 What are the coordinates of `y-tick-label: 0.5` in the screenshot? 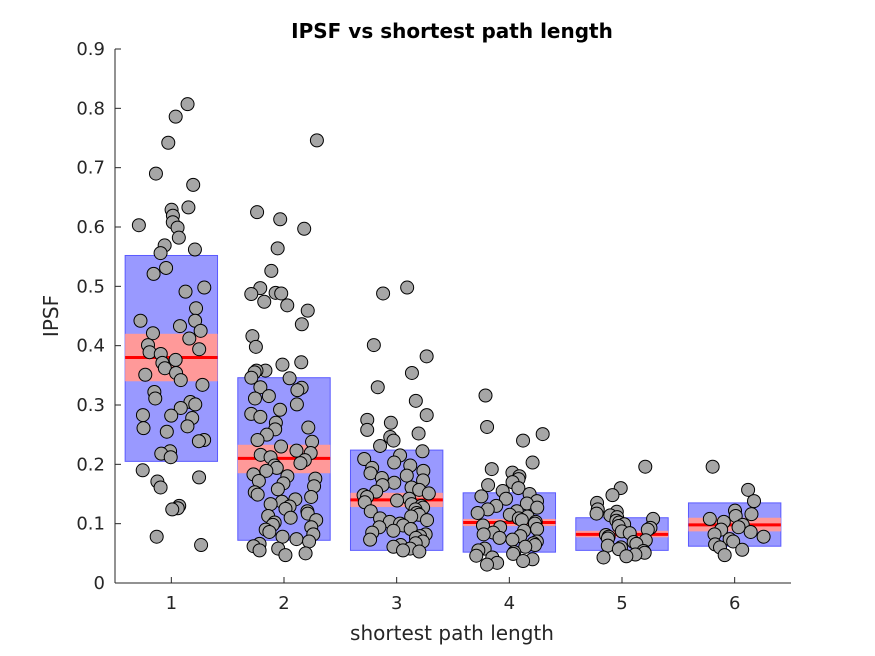 It's located at (90, 286).